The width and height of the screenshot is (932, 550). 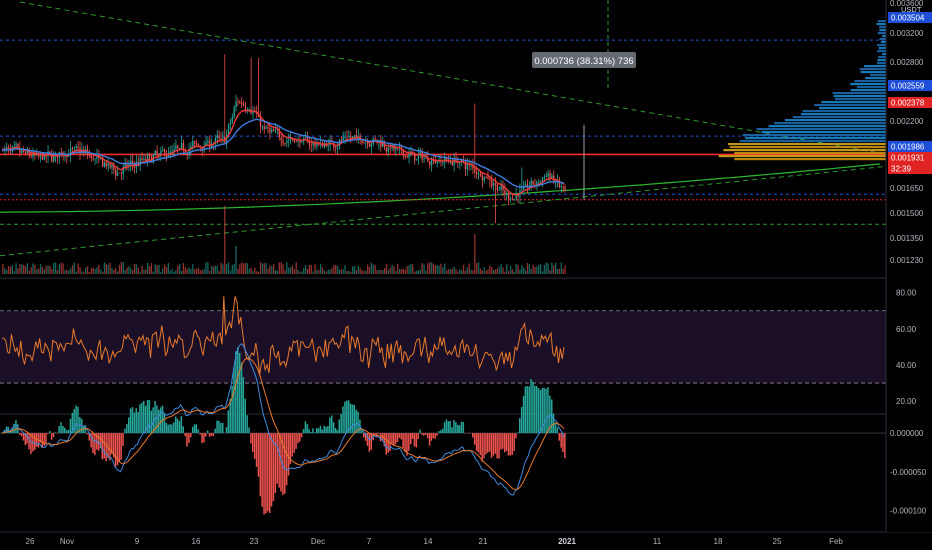 I want to click on price-badge-label: 0.002559, so click(x=908, y=86).